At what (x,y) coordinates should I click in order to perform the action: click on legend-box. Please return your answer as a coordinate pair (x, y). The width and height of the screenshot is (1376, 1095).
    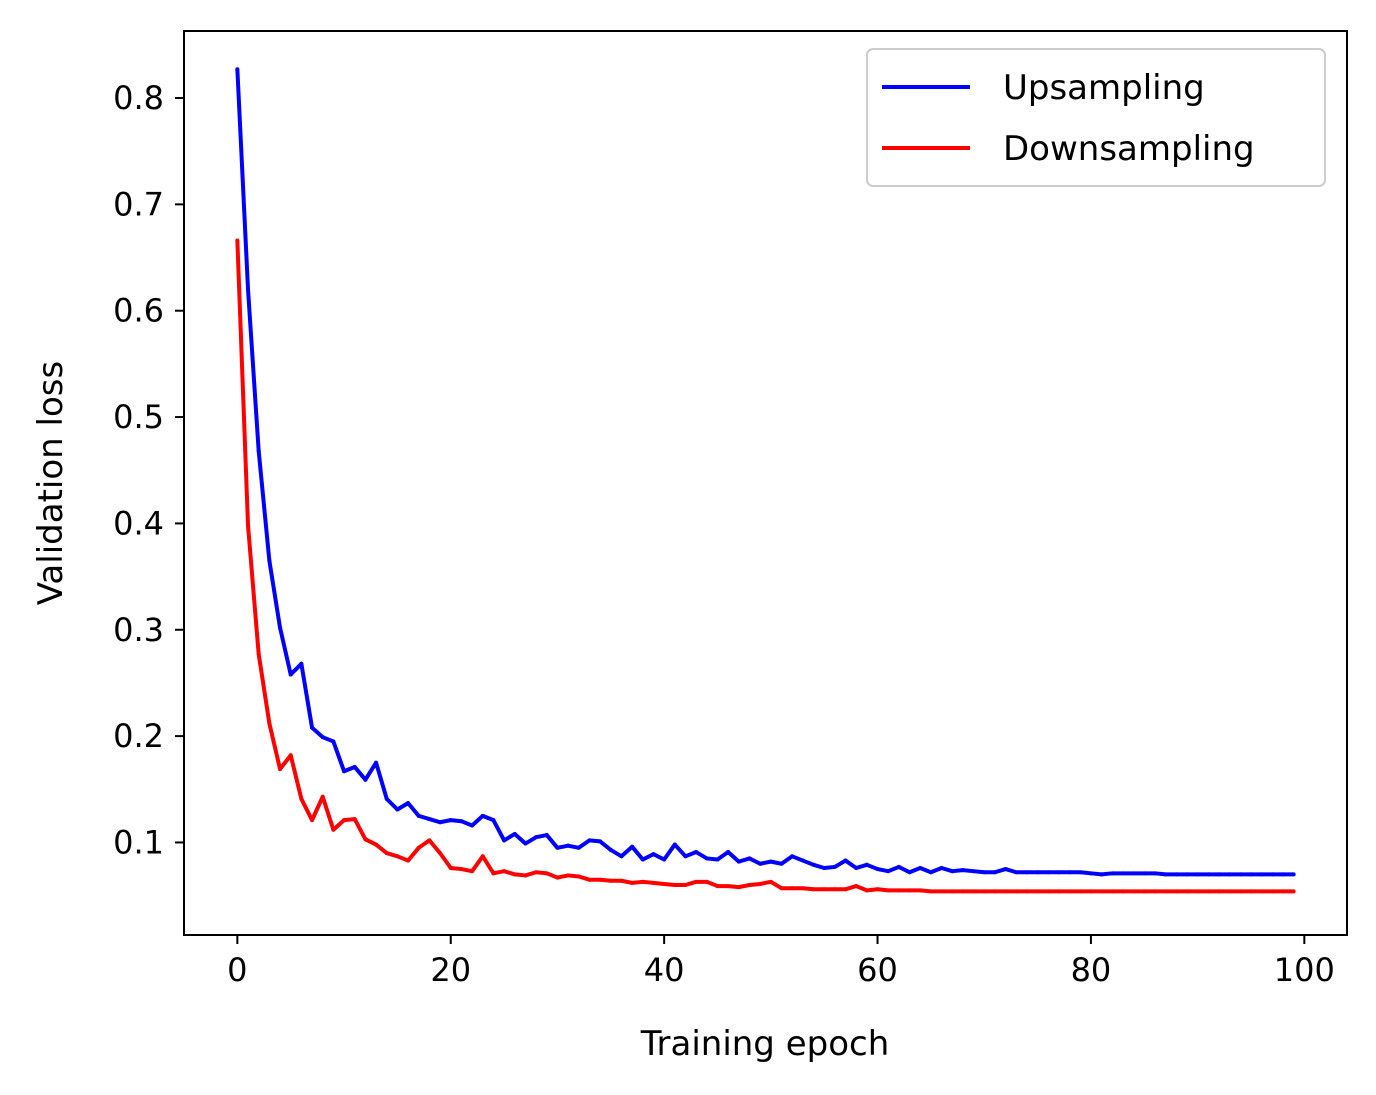
    Looking at the image, I should click on (1096, 117).